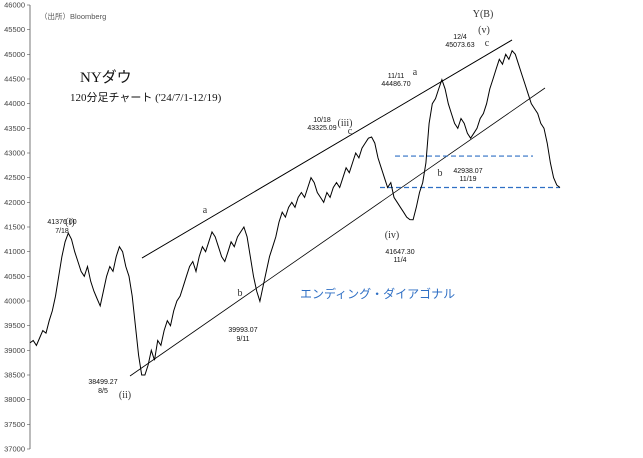 Image resolution: width=643 pixels, height=458 pixels. I want to click on y-tick-label: 41000, so click(14, 251).